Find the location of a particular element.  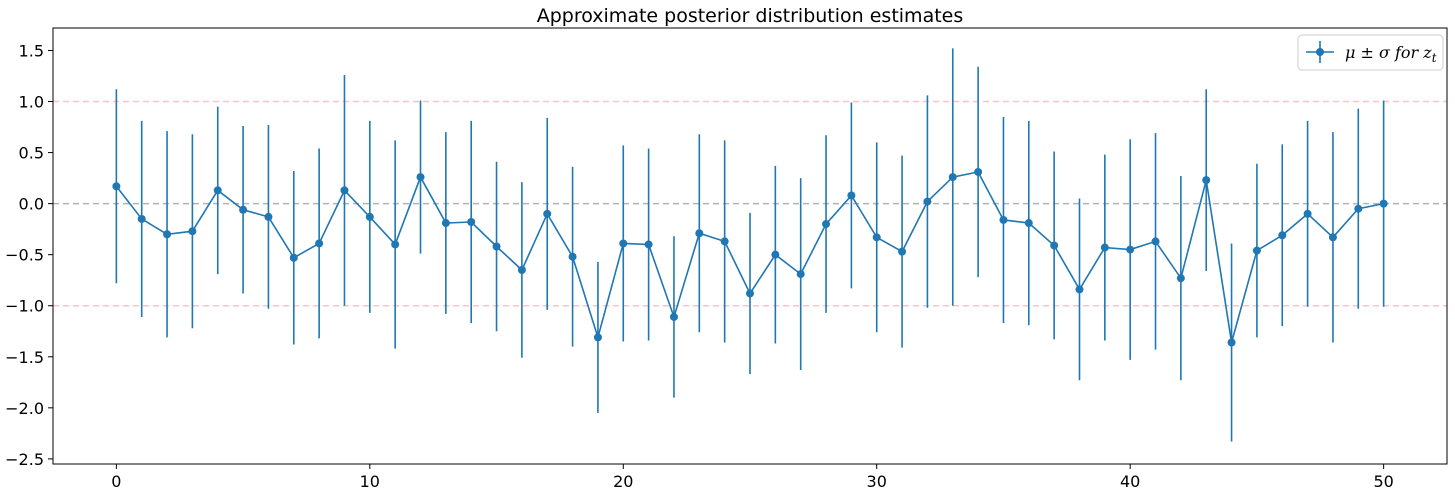

legend-box is located at coordinates (1370, 52).